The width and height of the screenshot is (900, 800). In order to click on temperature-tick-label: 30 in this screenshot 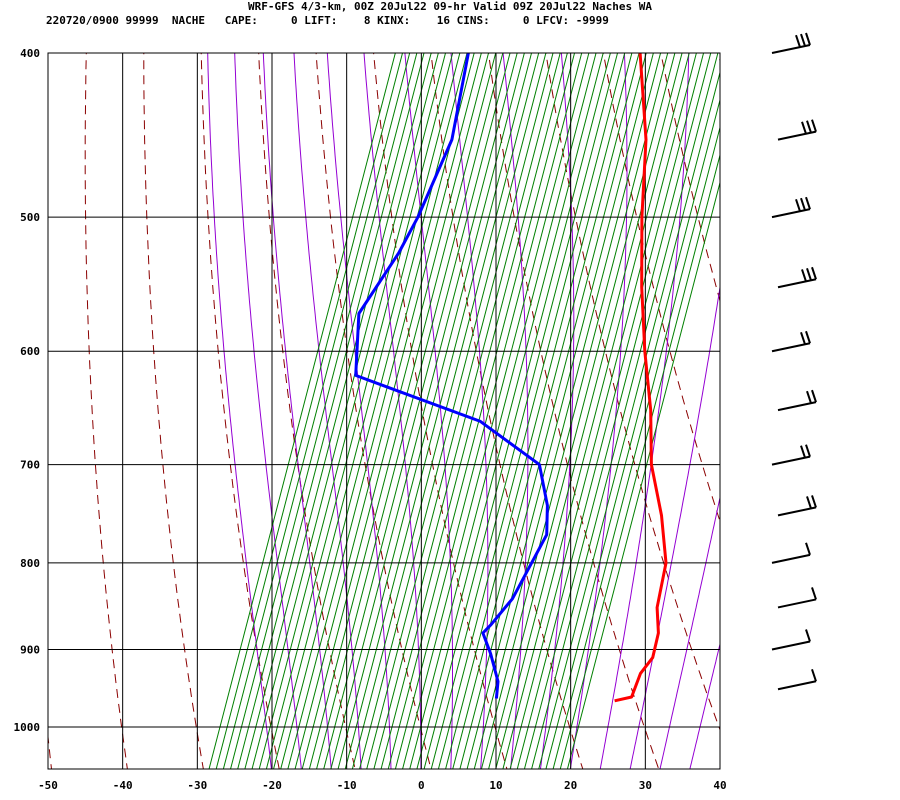, I will do `click(645, 785)`.